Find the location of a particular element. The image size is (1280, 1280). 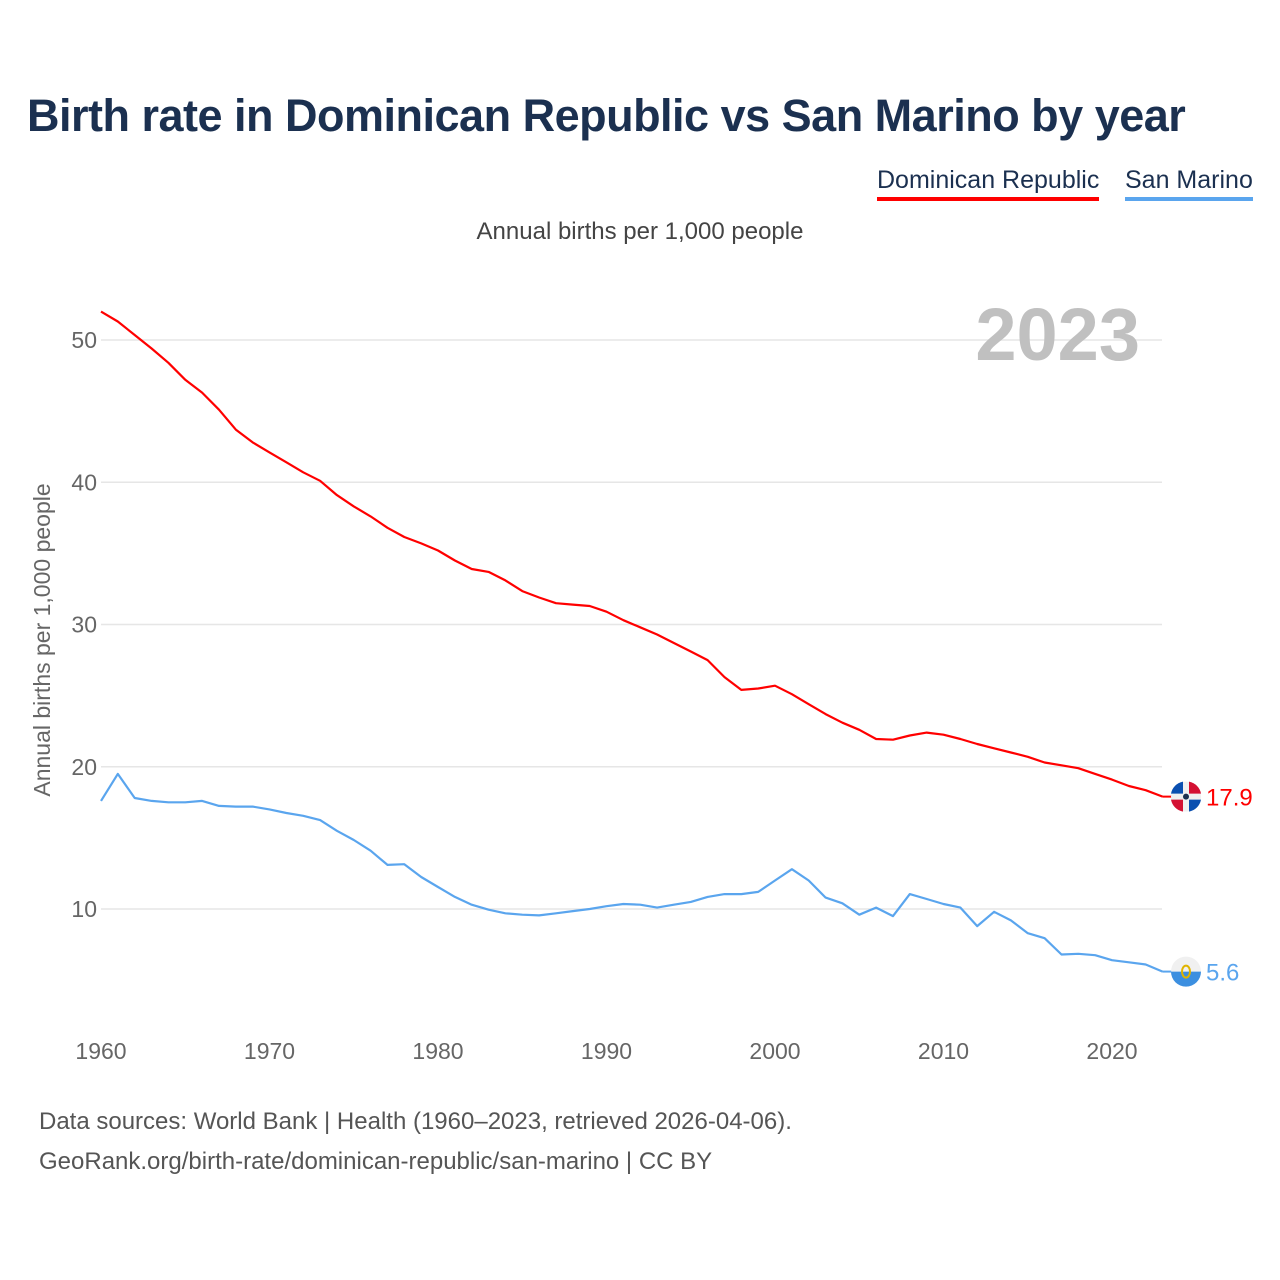

current-year-label: 2023 is located at coordinates (1057, 334).